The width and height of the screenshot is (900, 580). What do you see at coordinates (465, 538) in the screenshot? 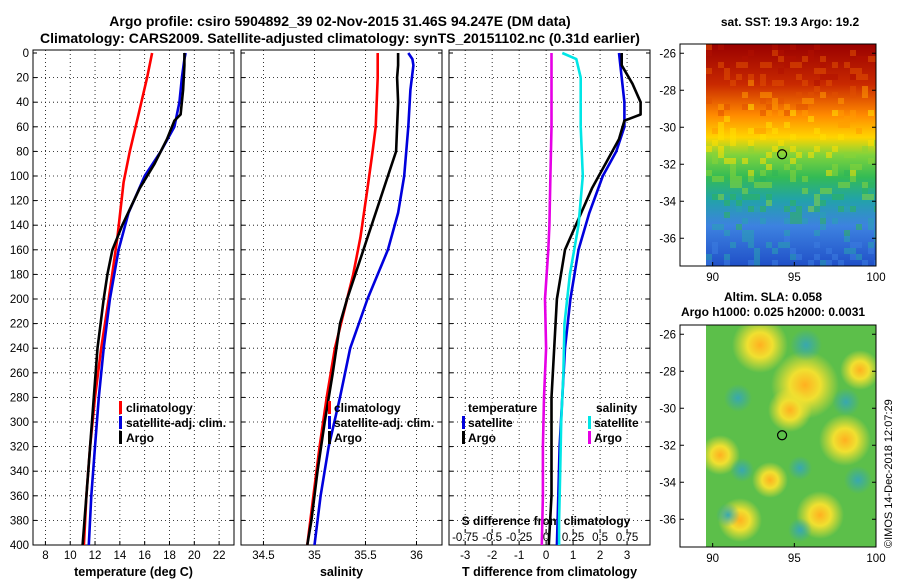
I see `secondary-x-tick-label: -0.75` at bounding box center [465, 538].